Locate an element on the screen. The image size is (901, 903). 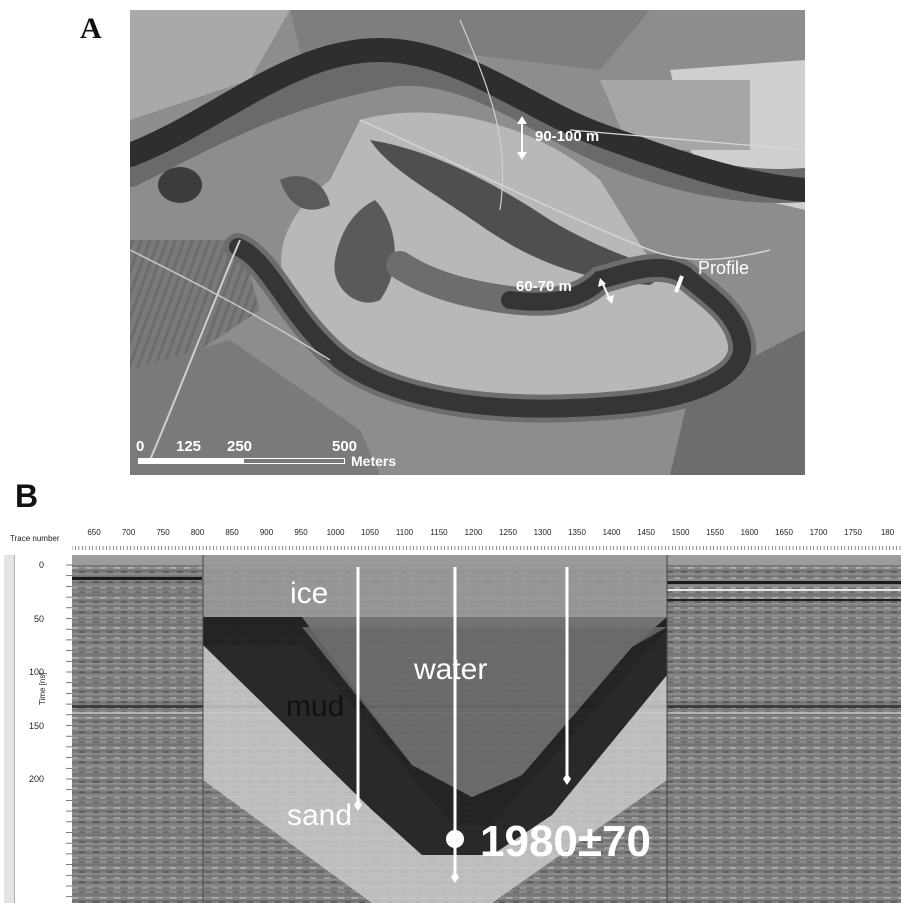
y-tick-label: 0 is located at coordinates (41, 565).